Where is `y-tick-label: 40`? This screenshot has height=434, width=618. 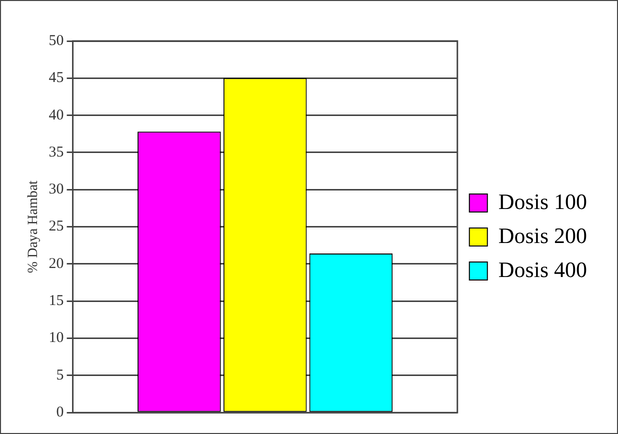 y-tick-label: 40 is located at coordinates (56, 115).